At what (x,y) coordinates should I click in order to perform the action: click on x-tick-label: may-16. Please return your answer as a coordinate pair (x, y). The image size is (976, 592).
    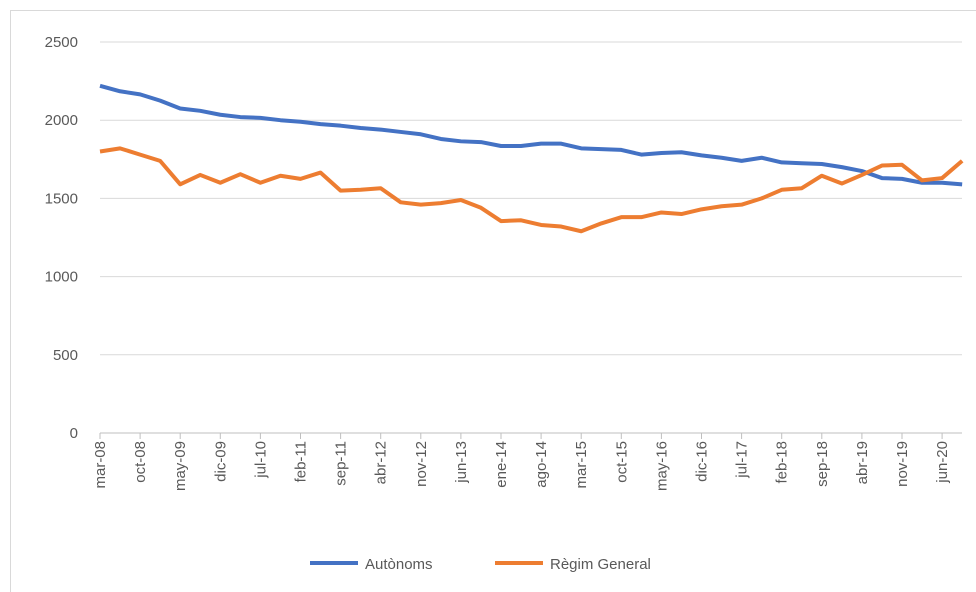
    Looking at the image, I should click on (661, 466).